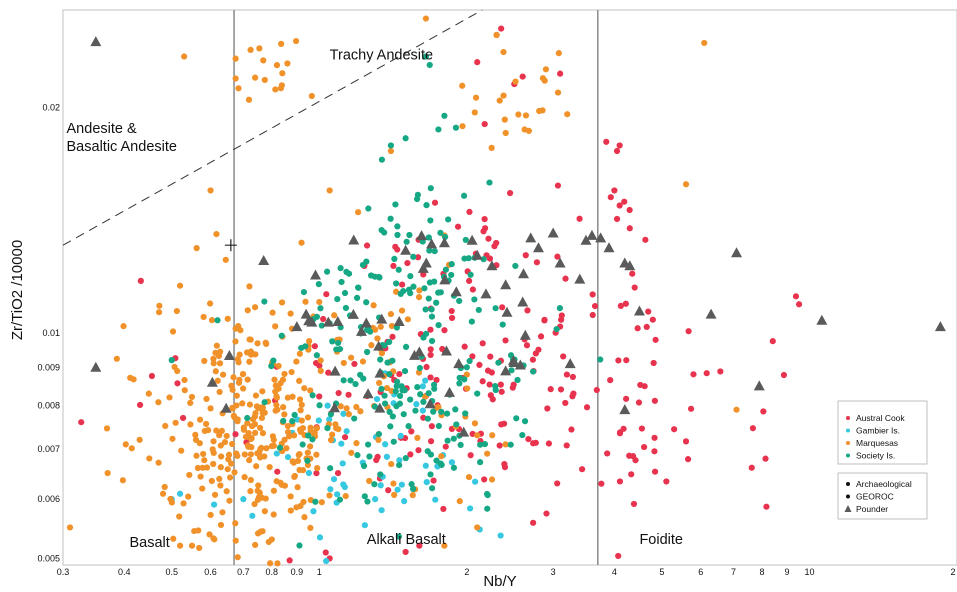 The image size is (957, 592). I want to click on legend-label: Pounder, so click(872, 509).